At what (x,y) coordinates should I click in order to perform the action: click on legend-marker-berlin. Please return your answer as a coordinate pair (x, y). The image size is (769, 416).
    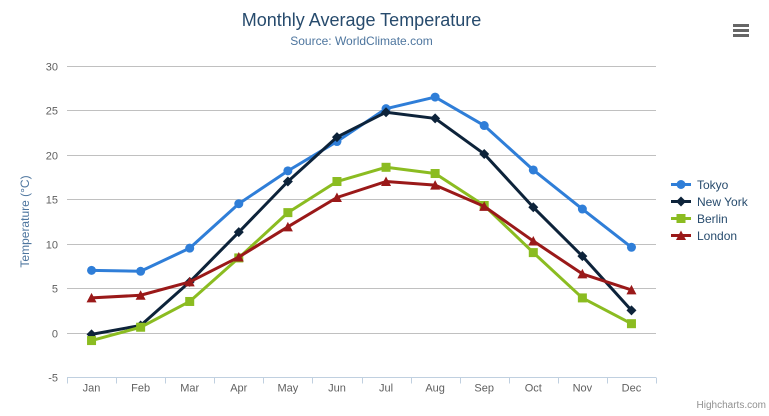
    Looking at the image, I should click on (681, 218).